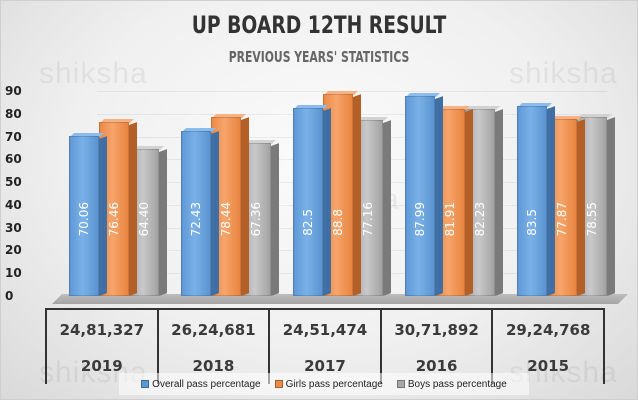 The image size is (638, 400). I want to click on bar-value-label: 77.16, so click(368, 218).